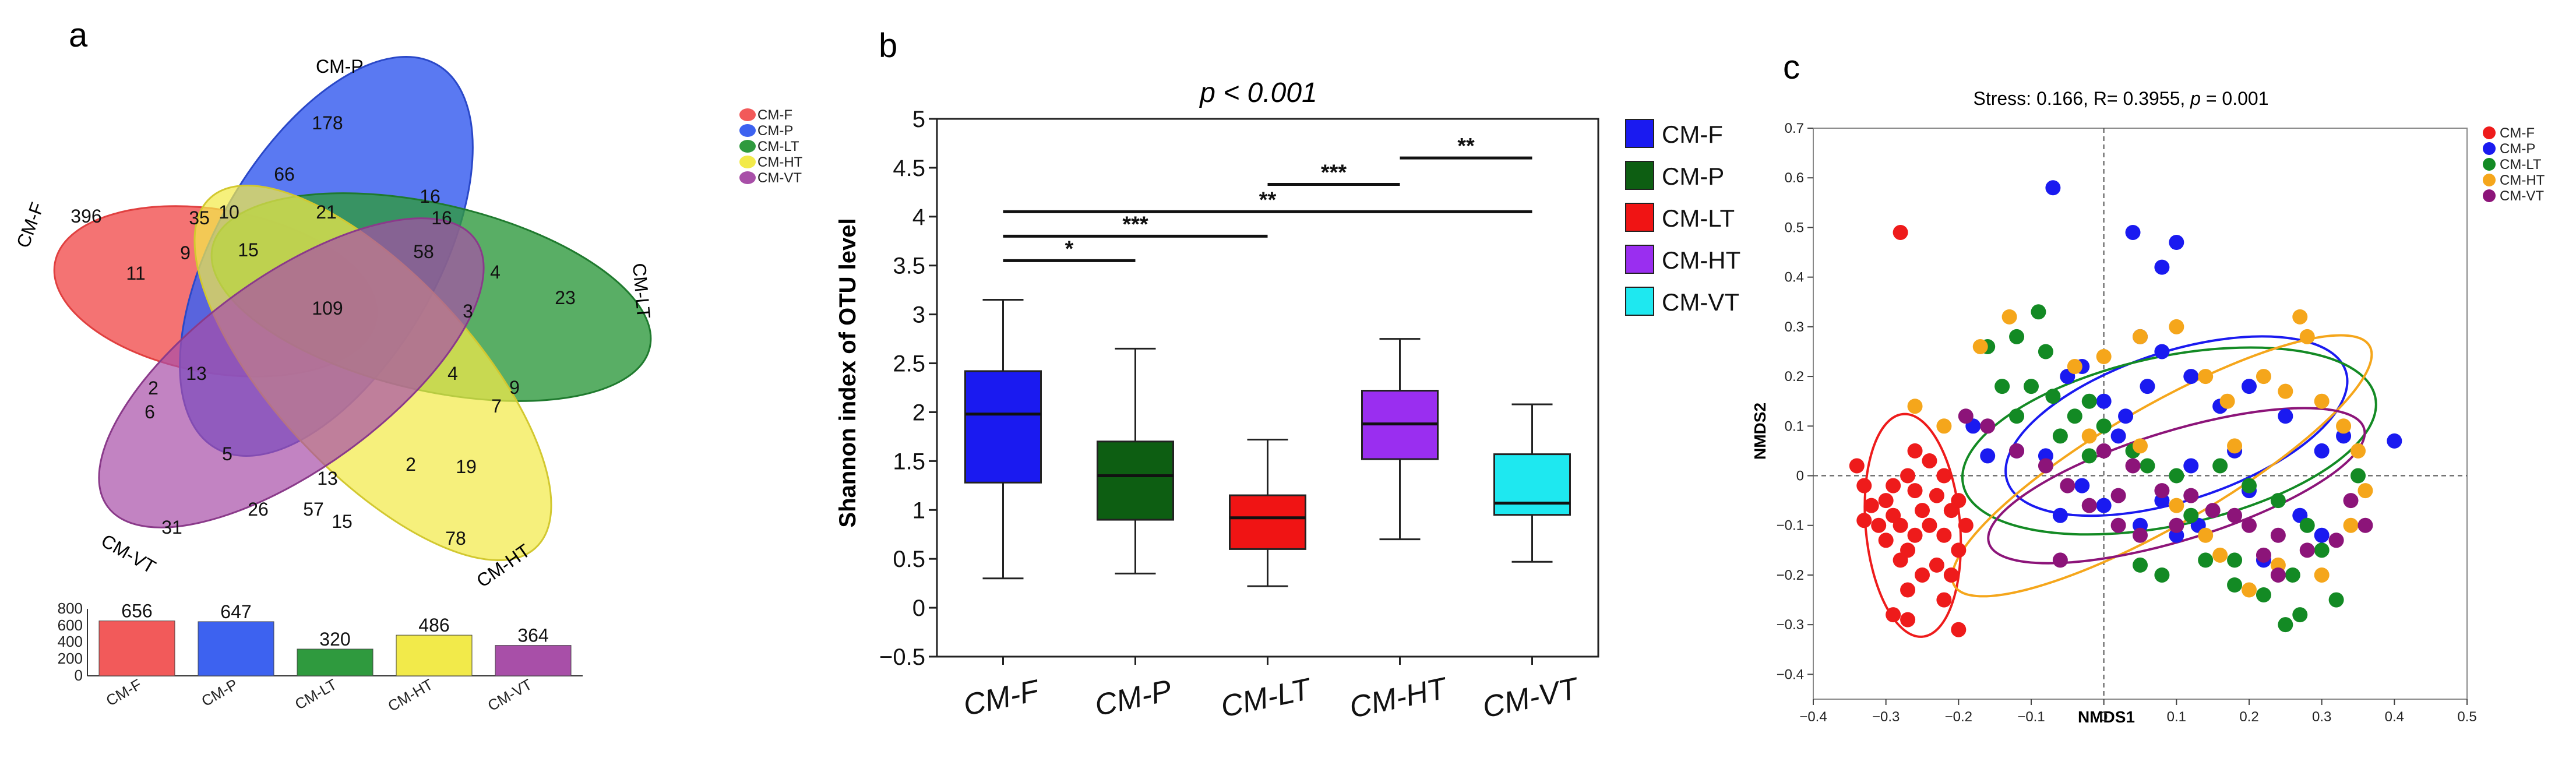 The height and width of the screenshot is (758, 2576). What do you see at coordinates (496, 406) in the screenshot?
I see `venn-count: 7` at bounding box center [496, 406].